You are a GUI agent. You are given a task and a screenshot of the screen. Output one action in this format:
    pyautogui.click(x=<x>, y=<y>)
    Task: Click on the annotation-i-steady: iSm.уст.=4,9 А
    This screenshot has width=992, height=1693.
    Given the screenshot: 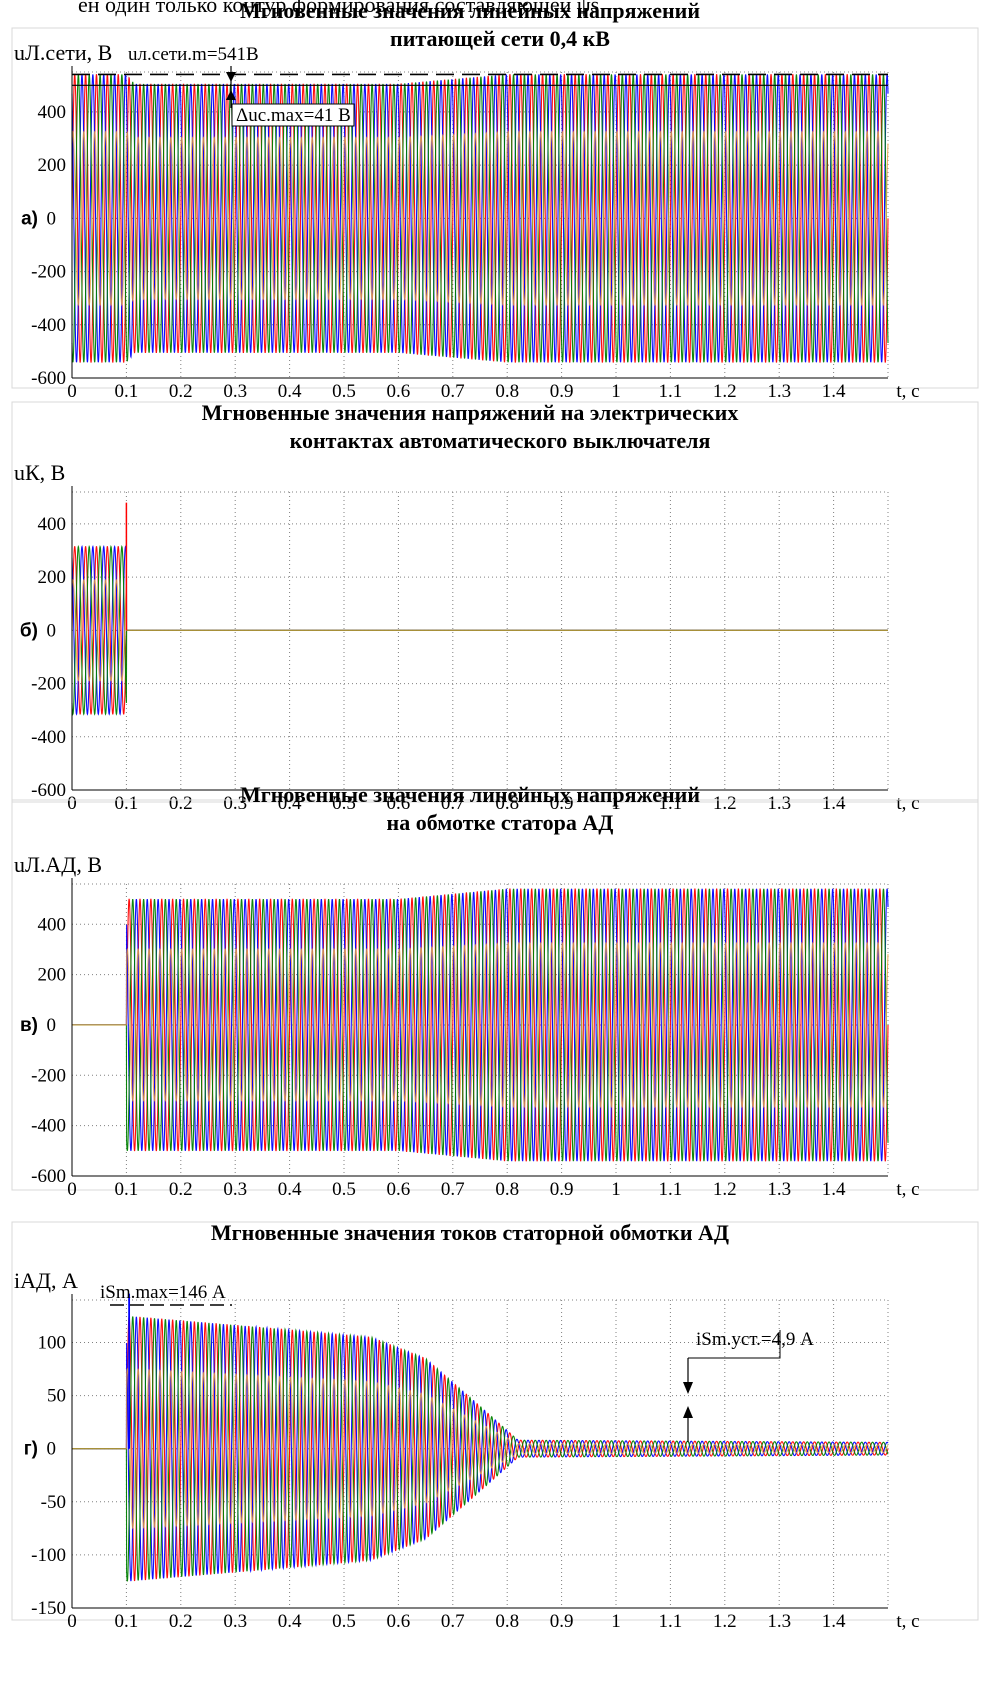 What is the action you would take?
    pyautogui.click(x=755, y=1339)
    